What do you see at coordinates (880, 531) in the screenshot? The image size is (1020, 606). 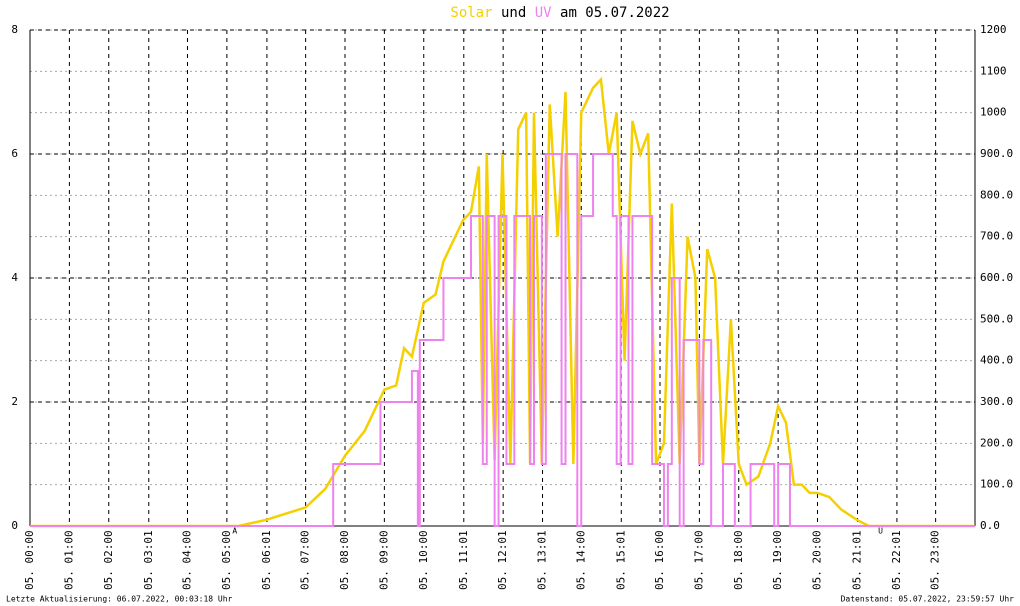 I see `annotation: U` at bounding box center [880, 531].